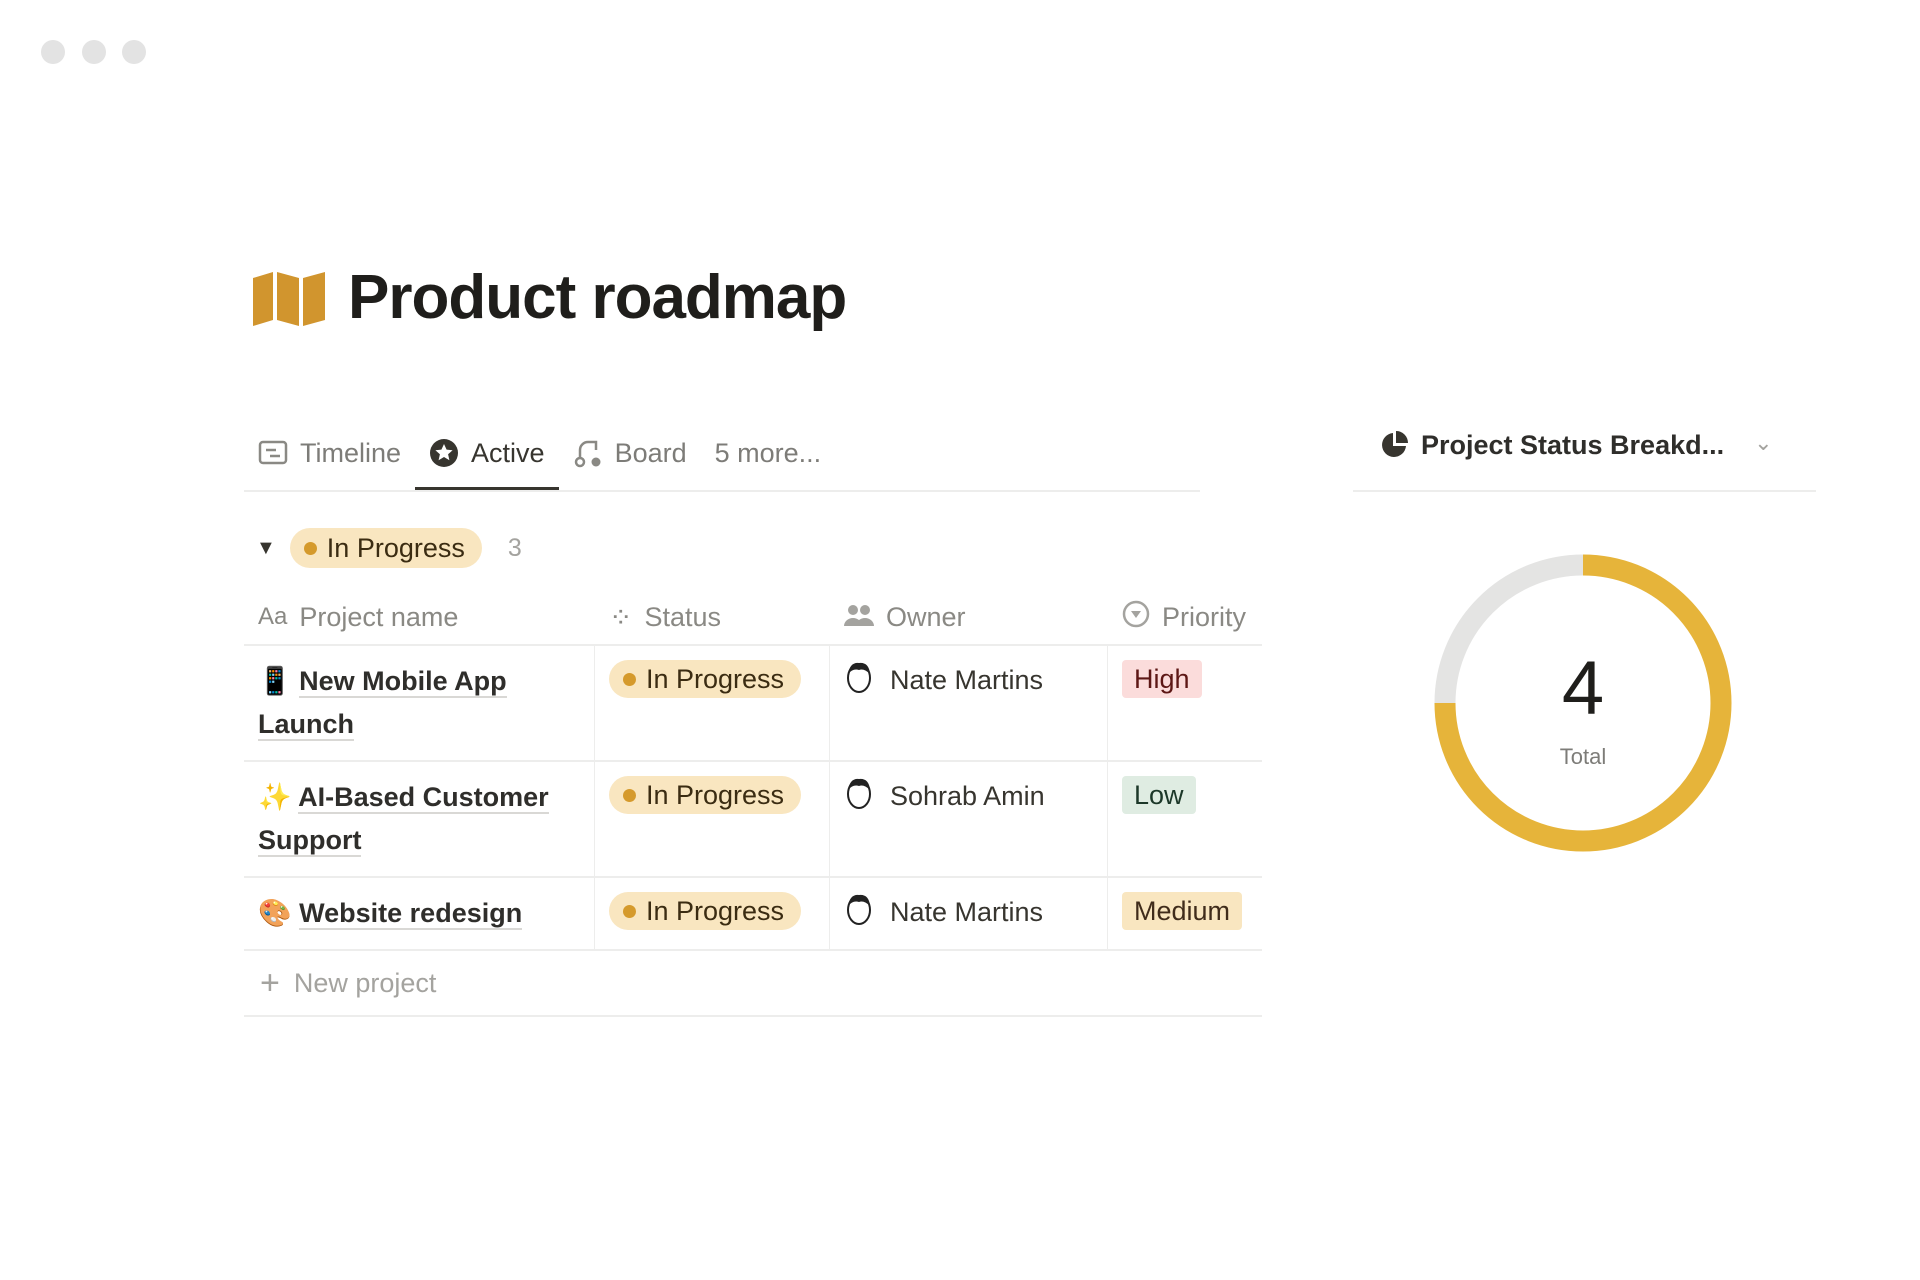 This screenshot has width=1920, height=1280. Describe the element at coordinates (1159, 795) in the screenshot. I see `priority-badge: Low` at that location.